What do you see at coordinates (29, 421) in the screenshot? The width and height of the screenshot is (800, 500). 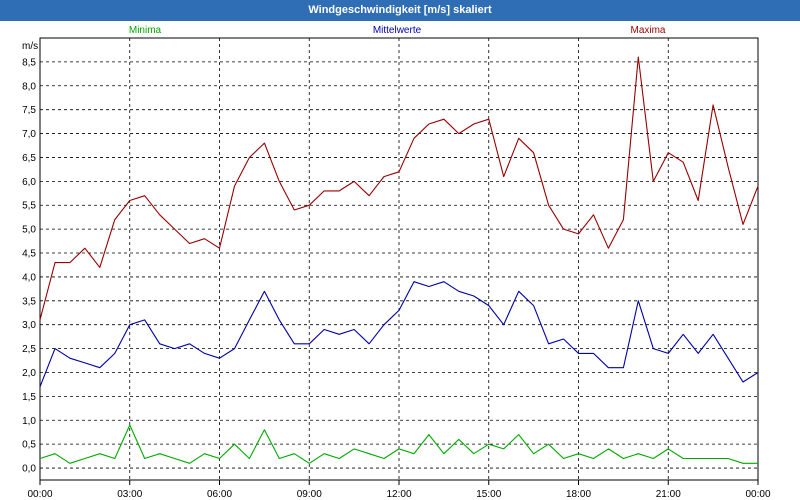 I see `y-tick-label: 1,0` at bounding box center [29, 421].